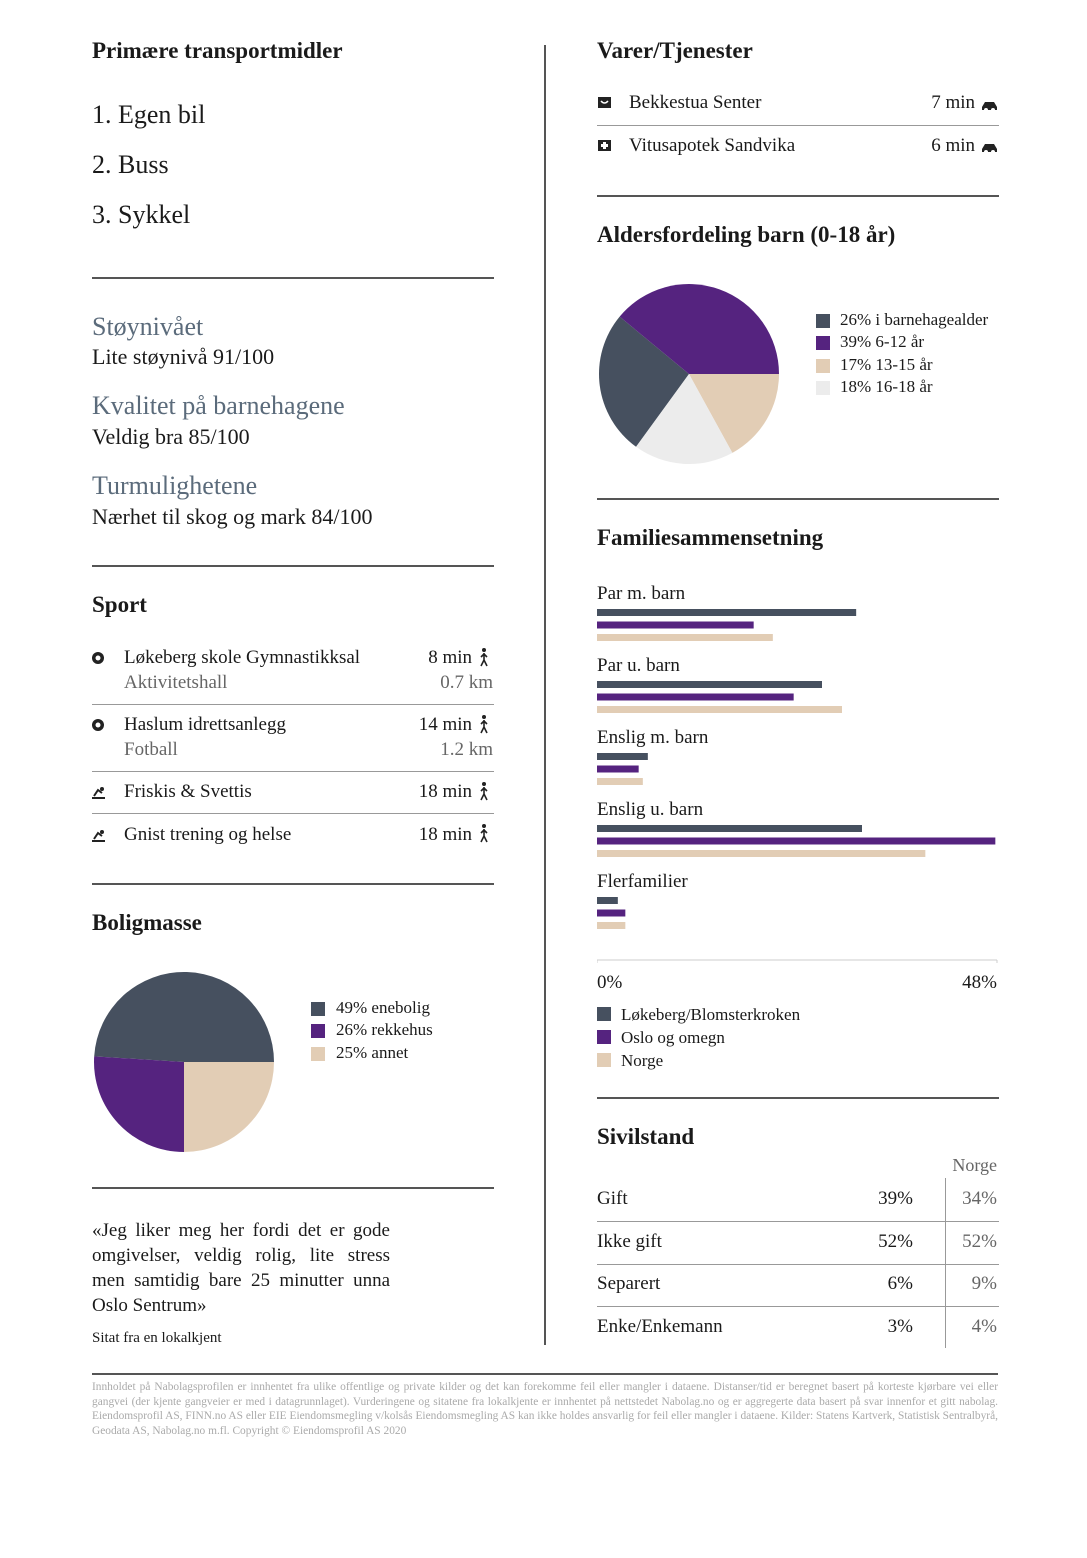 The height and width of the screenshot is (1558, 1087). What do you see at coordinates (886, 386) in the screenshot?
I see `legend-label: 18% 16-18 år` at bounding box center [886, 386].